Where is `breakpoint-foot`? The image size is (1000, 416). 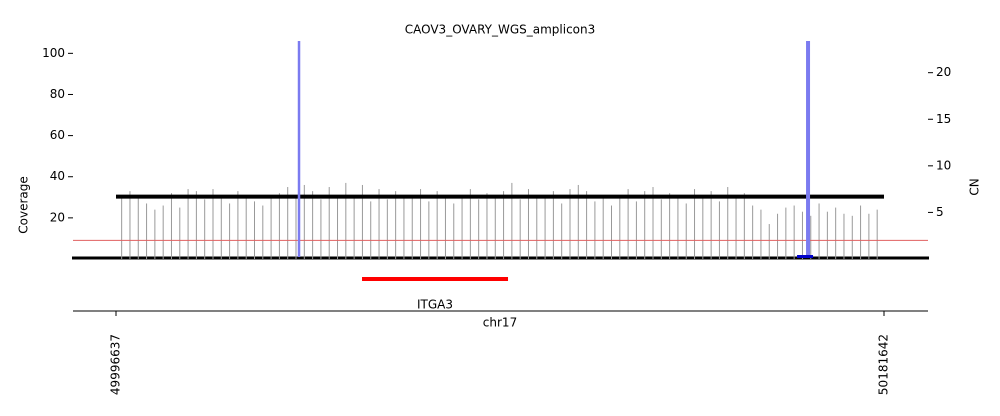
breakpoint-foot is located at coordinates (805, 256).